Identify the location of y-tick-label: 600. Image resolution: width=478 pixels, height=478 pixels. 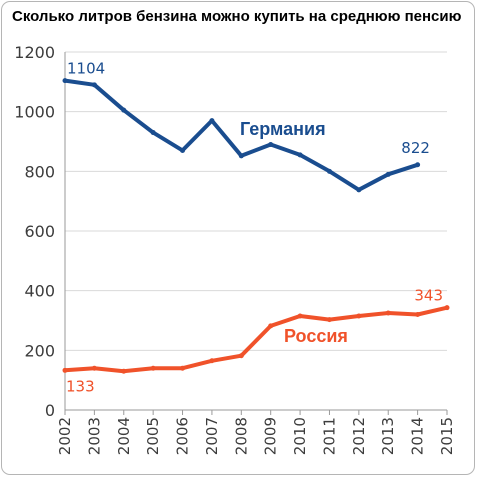
(39, 231).